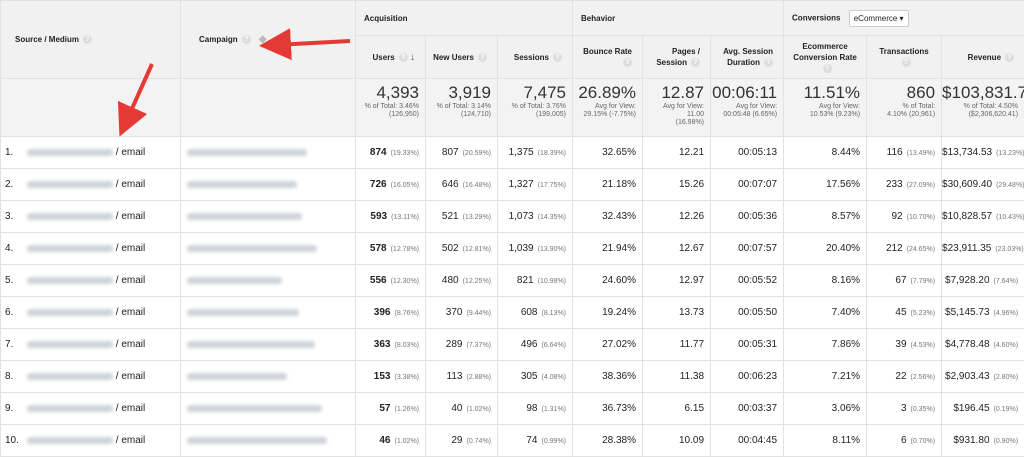 The width and height of the screenshot is (1024, 457). What do you see at coordinates (677, 57) in the screenshot?
I see `pages-session-column-header: Pages / Session?` at bounding box center [677, 57].